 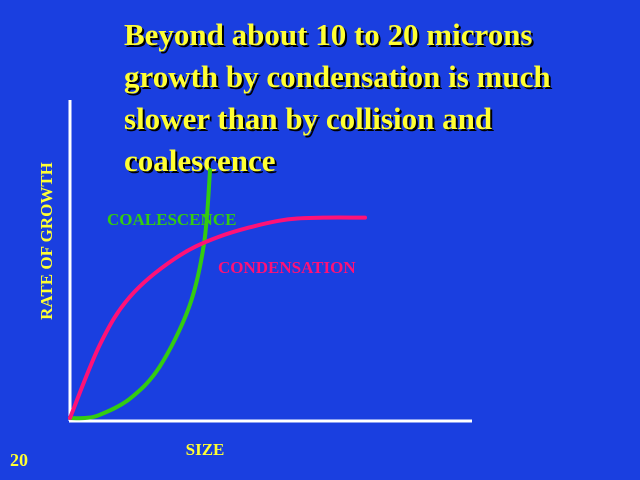 What do you see at coordinates (19, 460) in the screenshot?
I see `slide-number: 20` at bounding box center [19, 460].